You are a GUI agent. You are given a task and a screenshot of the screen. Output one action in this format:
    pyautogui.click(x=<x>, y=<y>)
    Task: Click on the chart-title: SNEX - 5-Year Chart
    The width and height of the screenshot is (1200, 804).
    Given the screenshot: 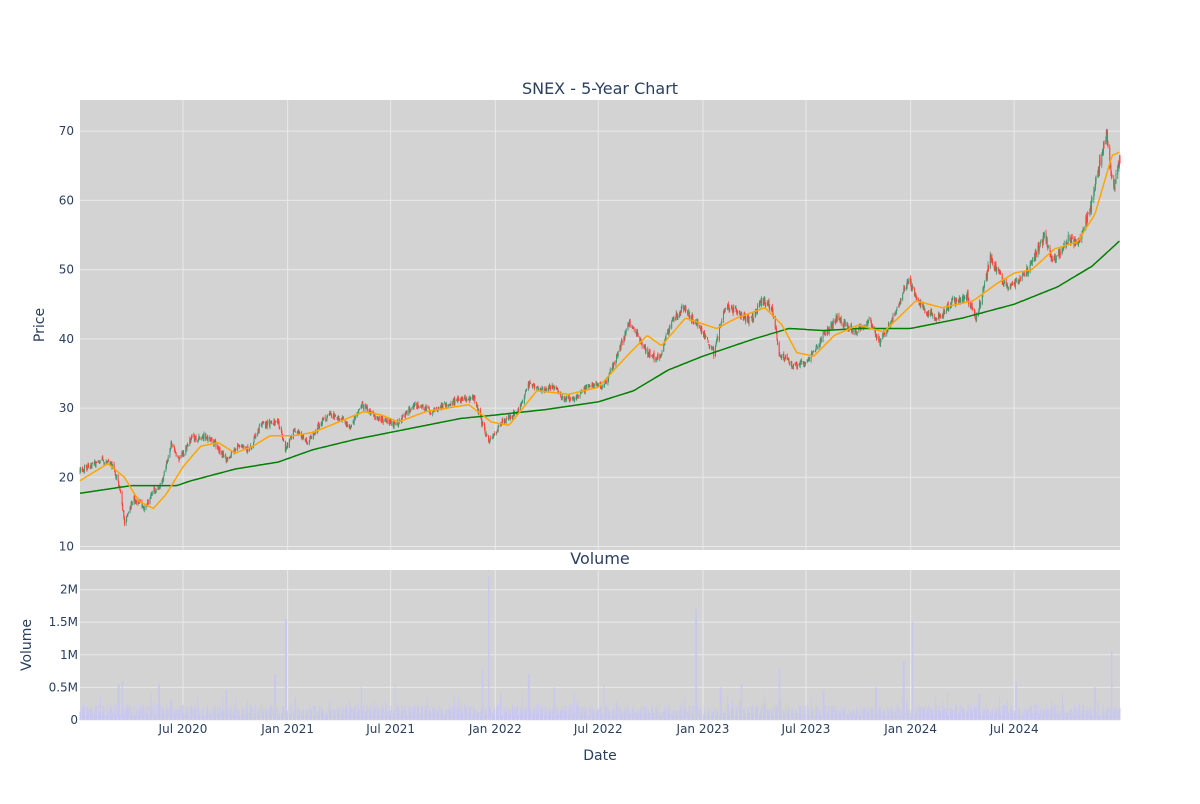 What is the action you would take?
    pyautogui.click(x=600, y=88)
    